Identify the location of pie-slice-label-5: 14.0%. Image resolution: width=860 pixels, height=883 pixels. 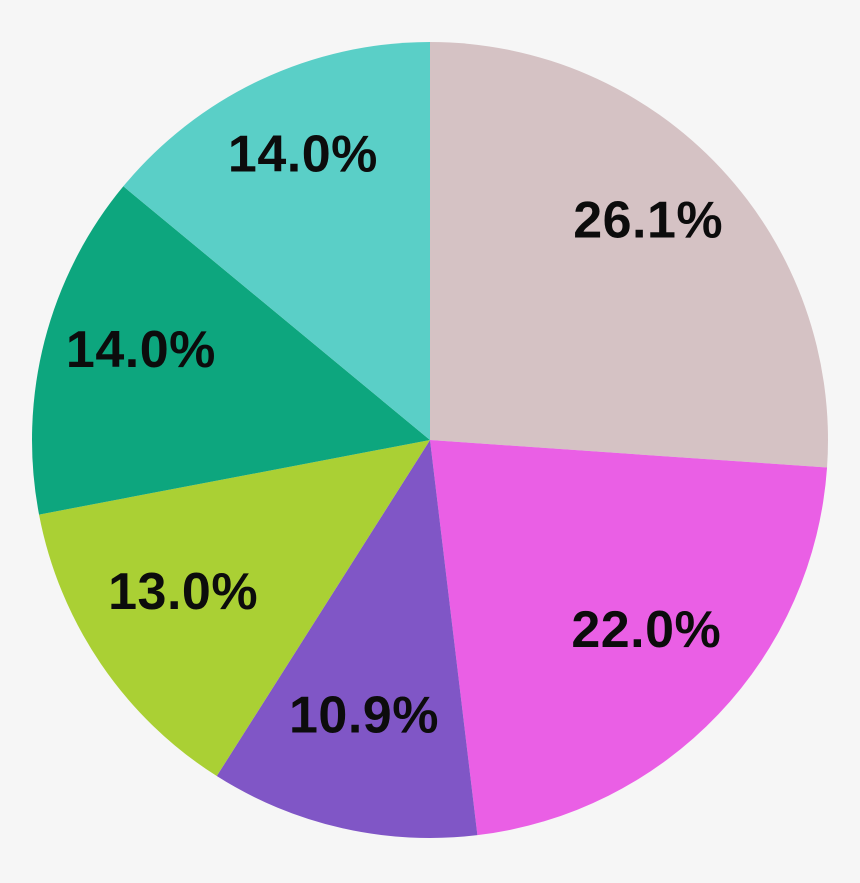
(303, 154).